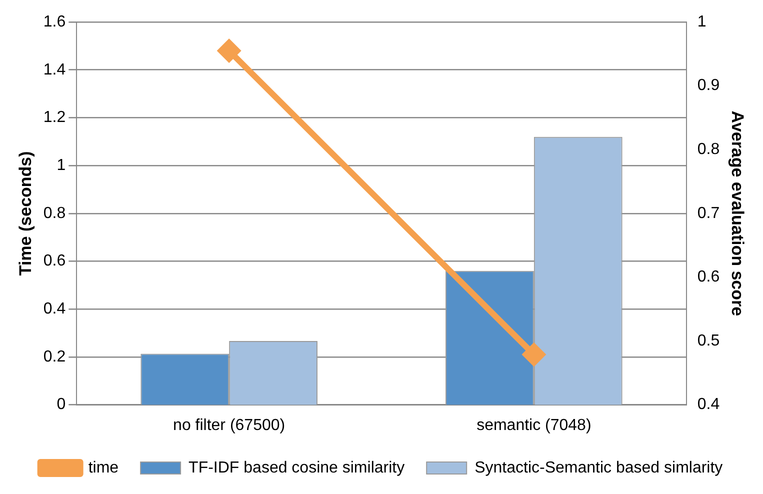 Image resolution: width=763 pixels, height=494 pixels. I want to click on x-tick-label: semantic (7048), so click(534, 425).